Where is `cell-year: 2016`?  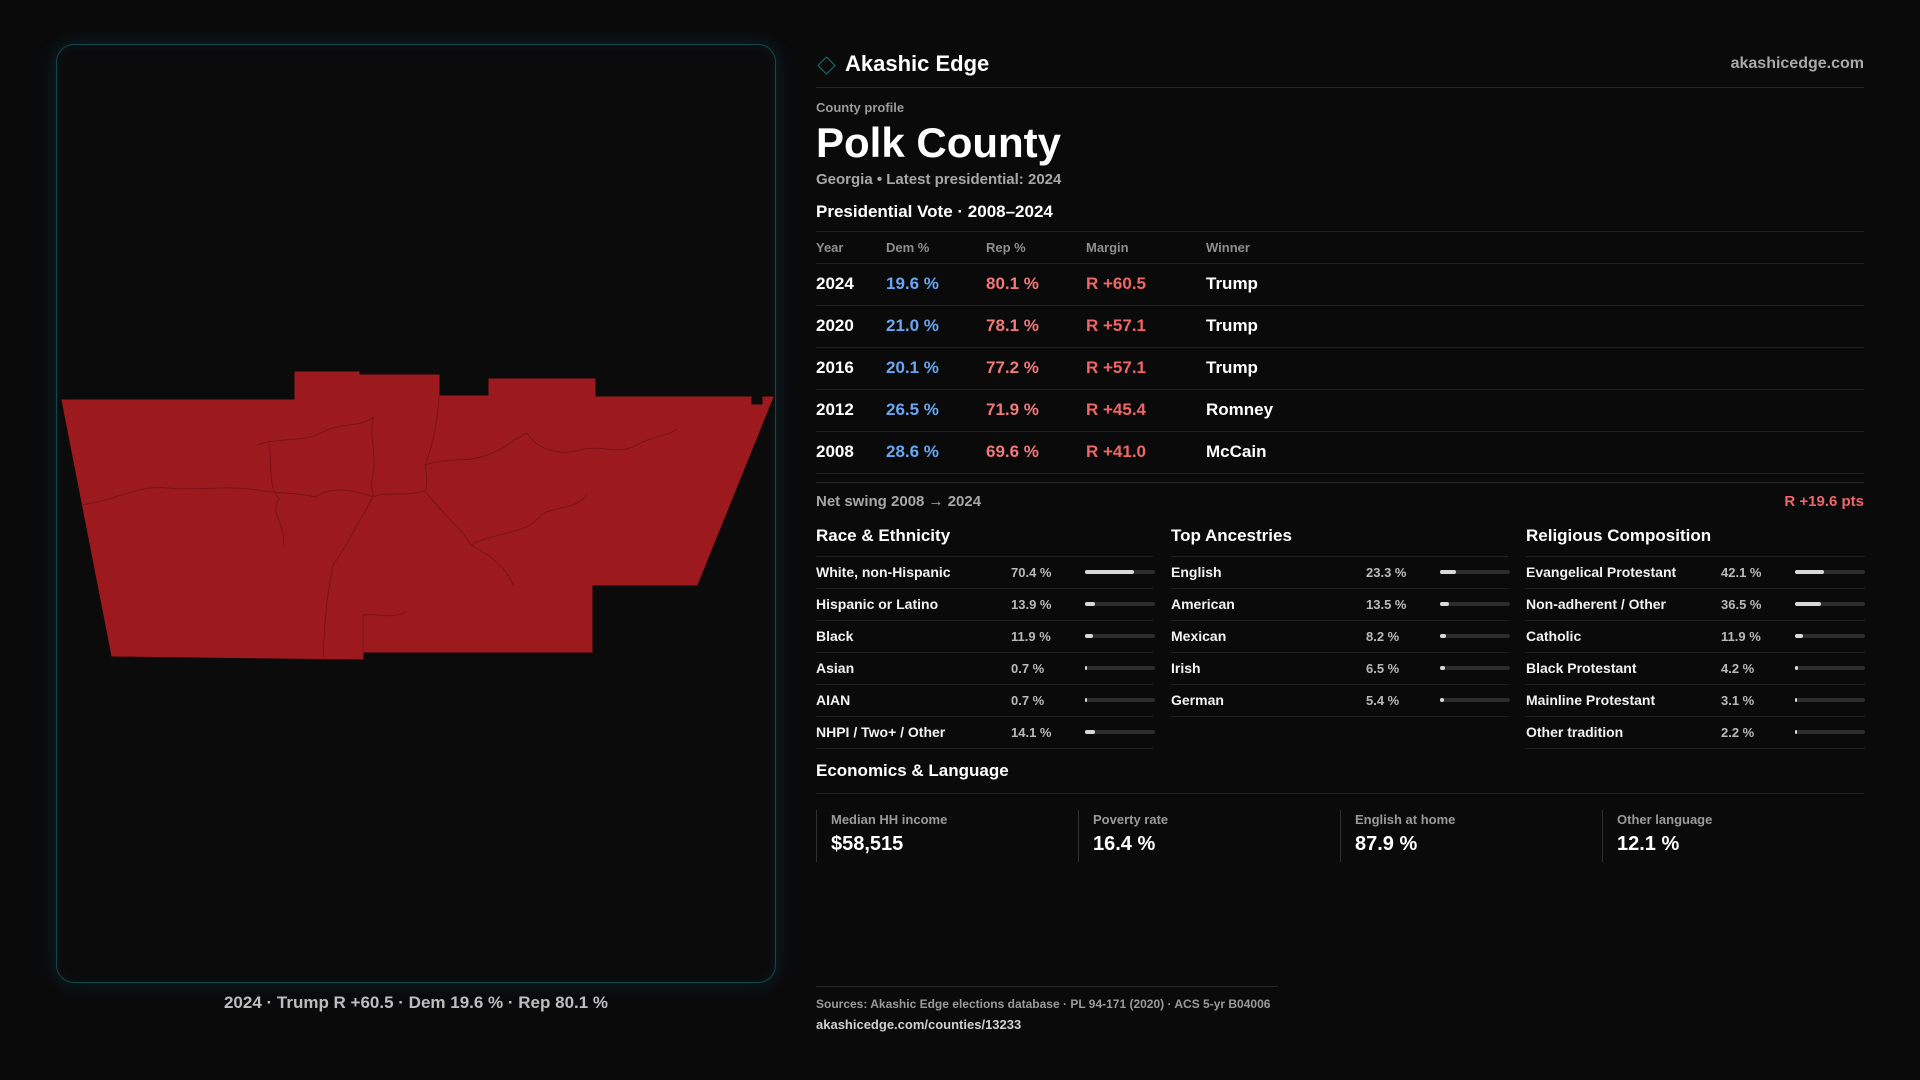 cell-year: 2016 is located at coordinates (851, 368).